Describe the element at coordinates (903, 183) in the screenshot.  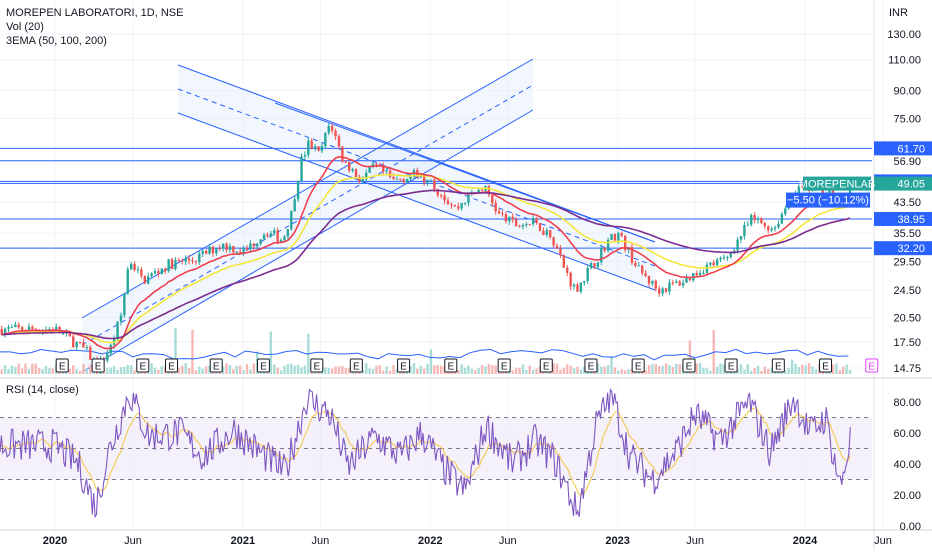
I see `last-price-tag: 49.05` at that location.